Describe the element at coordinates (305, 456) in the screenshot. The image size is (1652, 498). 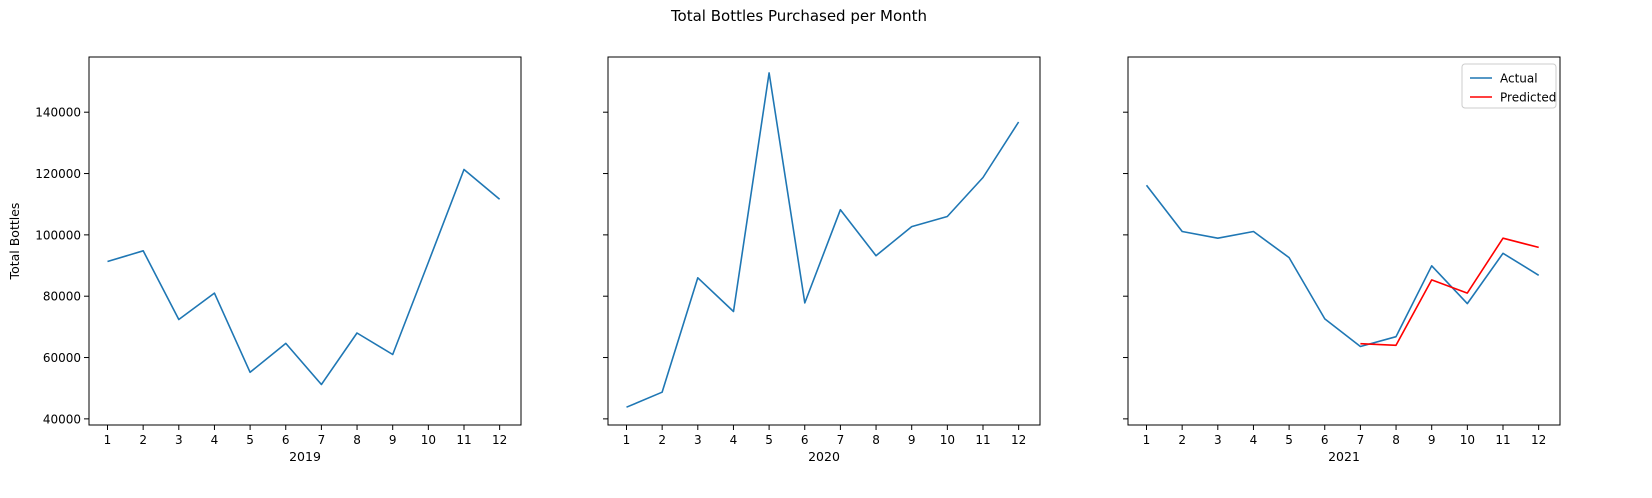
I see `x-axis-label: 2019` at that location.